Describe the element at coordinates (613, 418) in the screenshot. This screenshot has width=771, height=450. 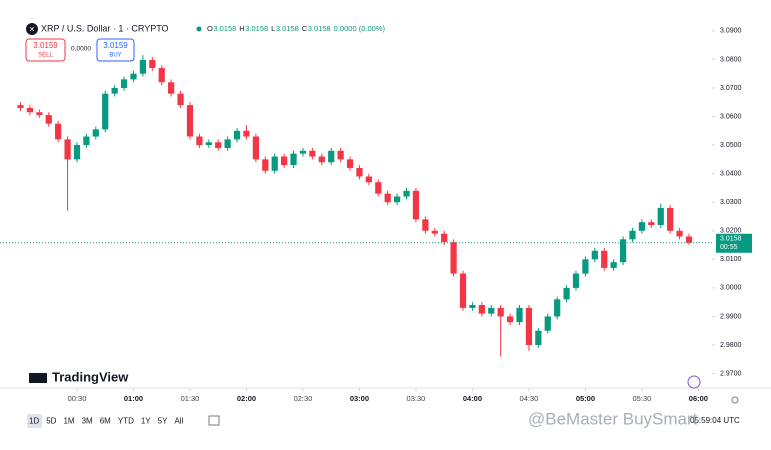
I see `watermark: @BeMaster BuySmart` at that location.